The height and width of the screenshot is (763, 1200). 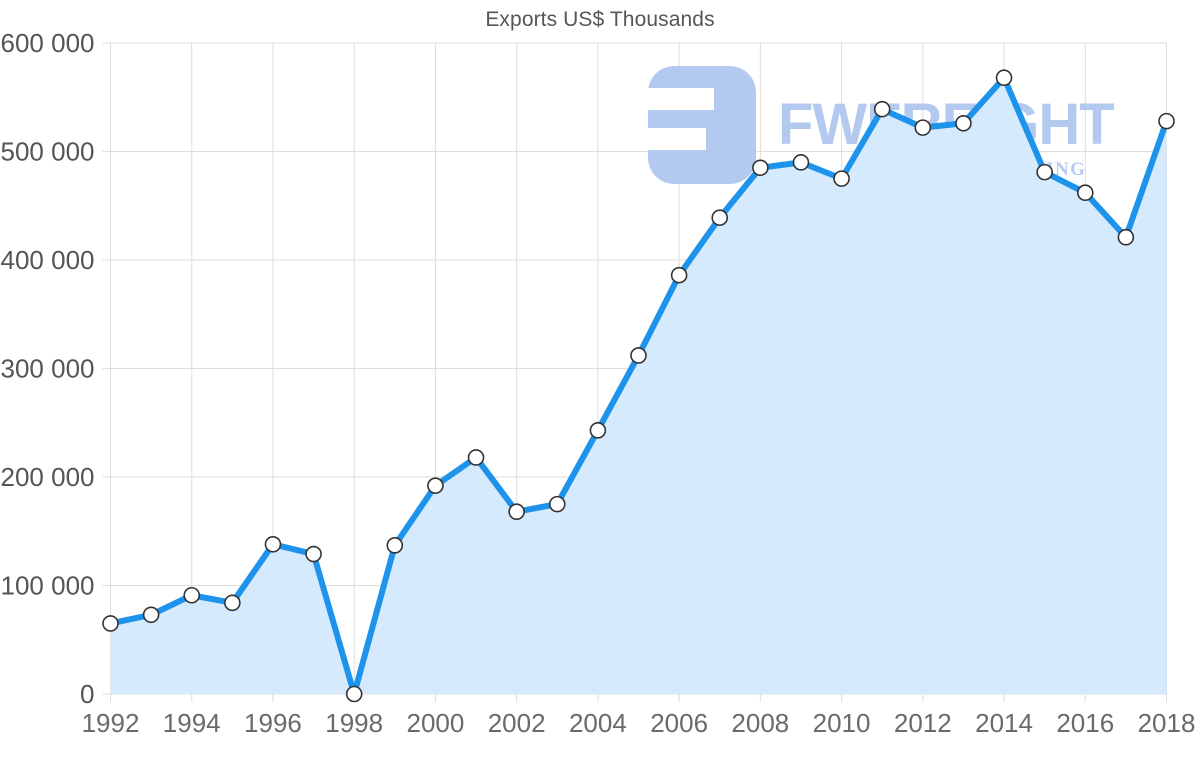 What do you see at coordinates (48, 586) in the screenshot?
I see `y-axis-tick-label-1: 100 000` at bounding box center [48, 586].